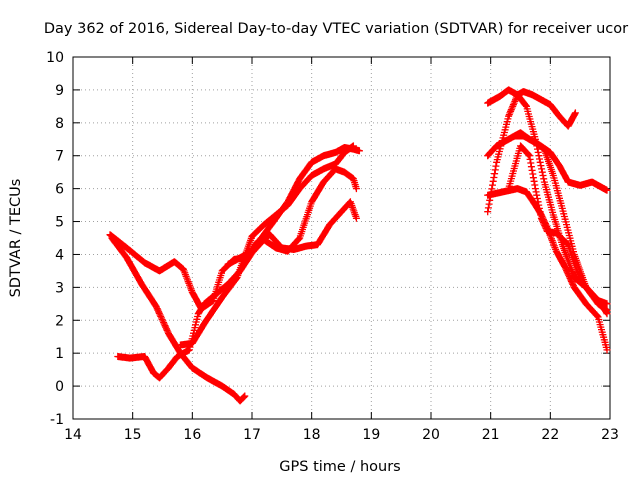  What do you see at coordinates (59, 91) in the screenshot?
I see `y-tick-label: 9` at bounding box center [59, 91].